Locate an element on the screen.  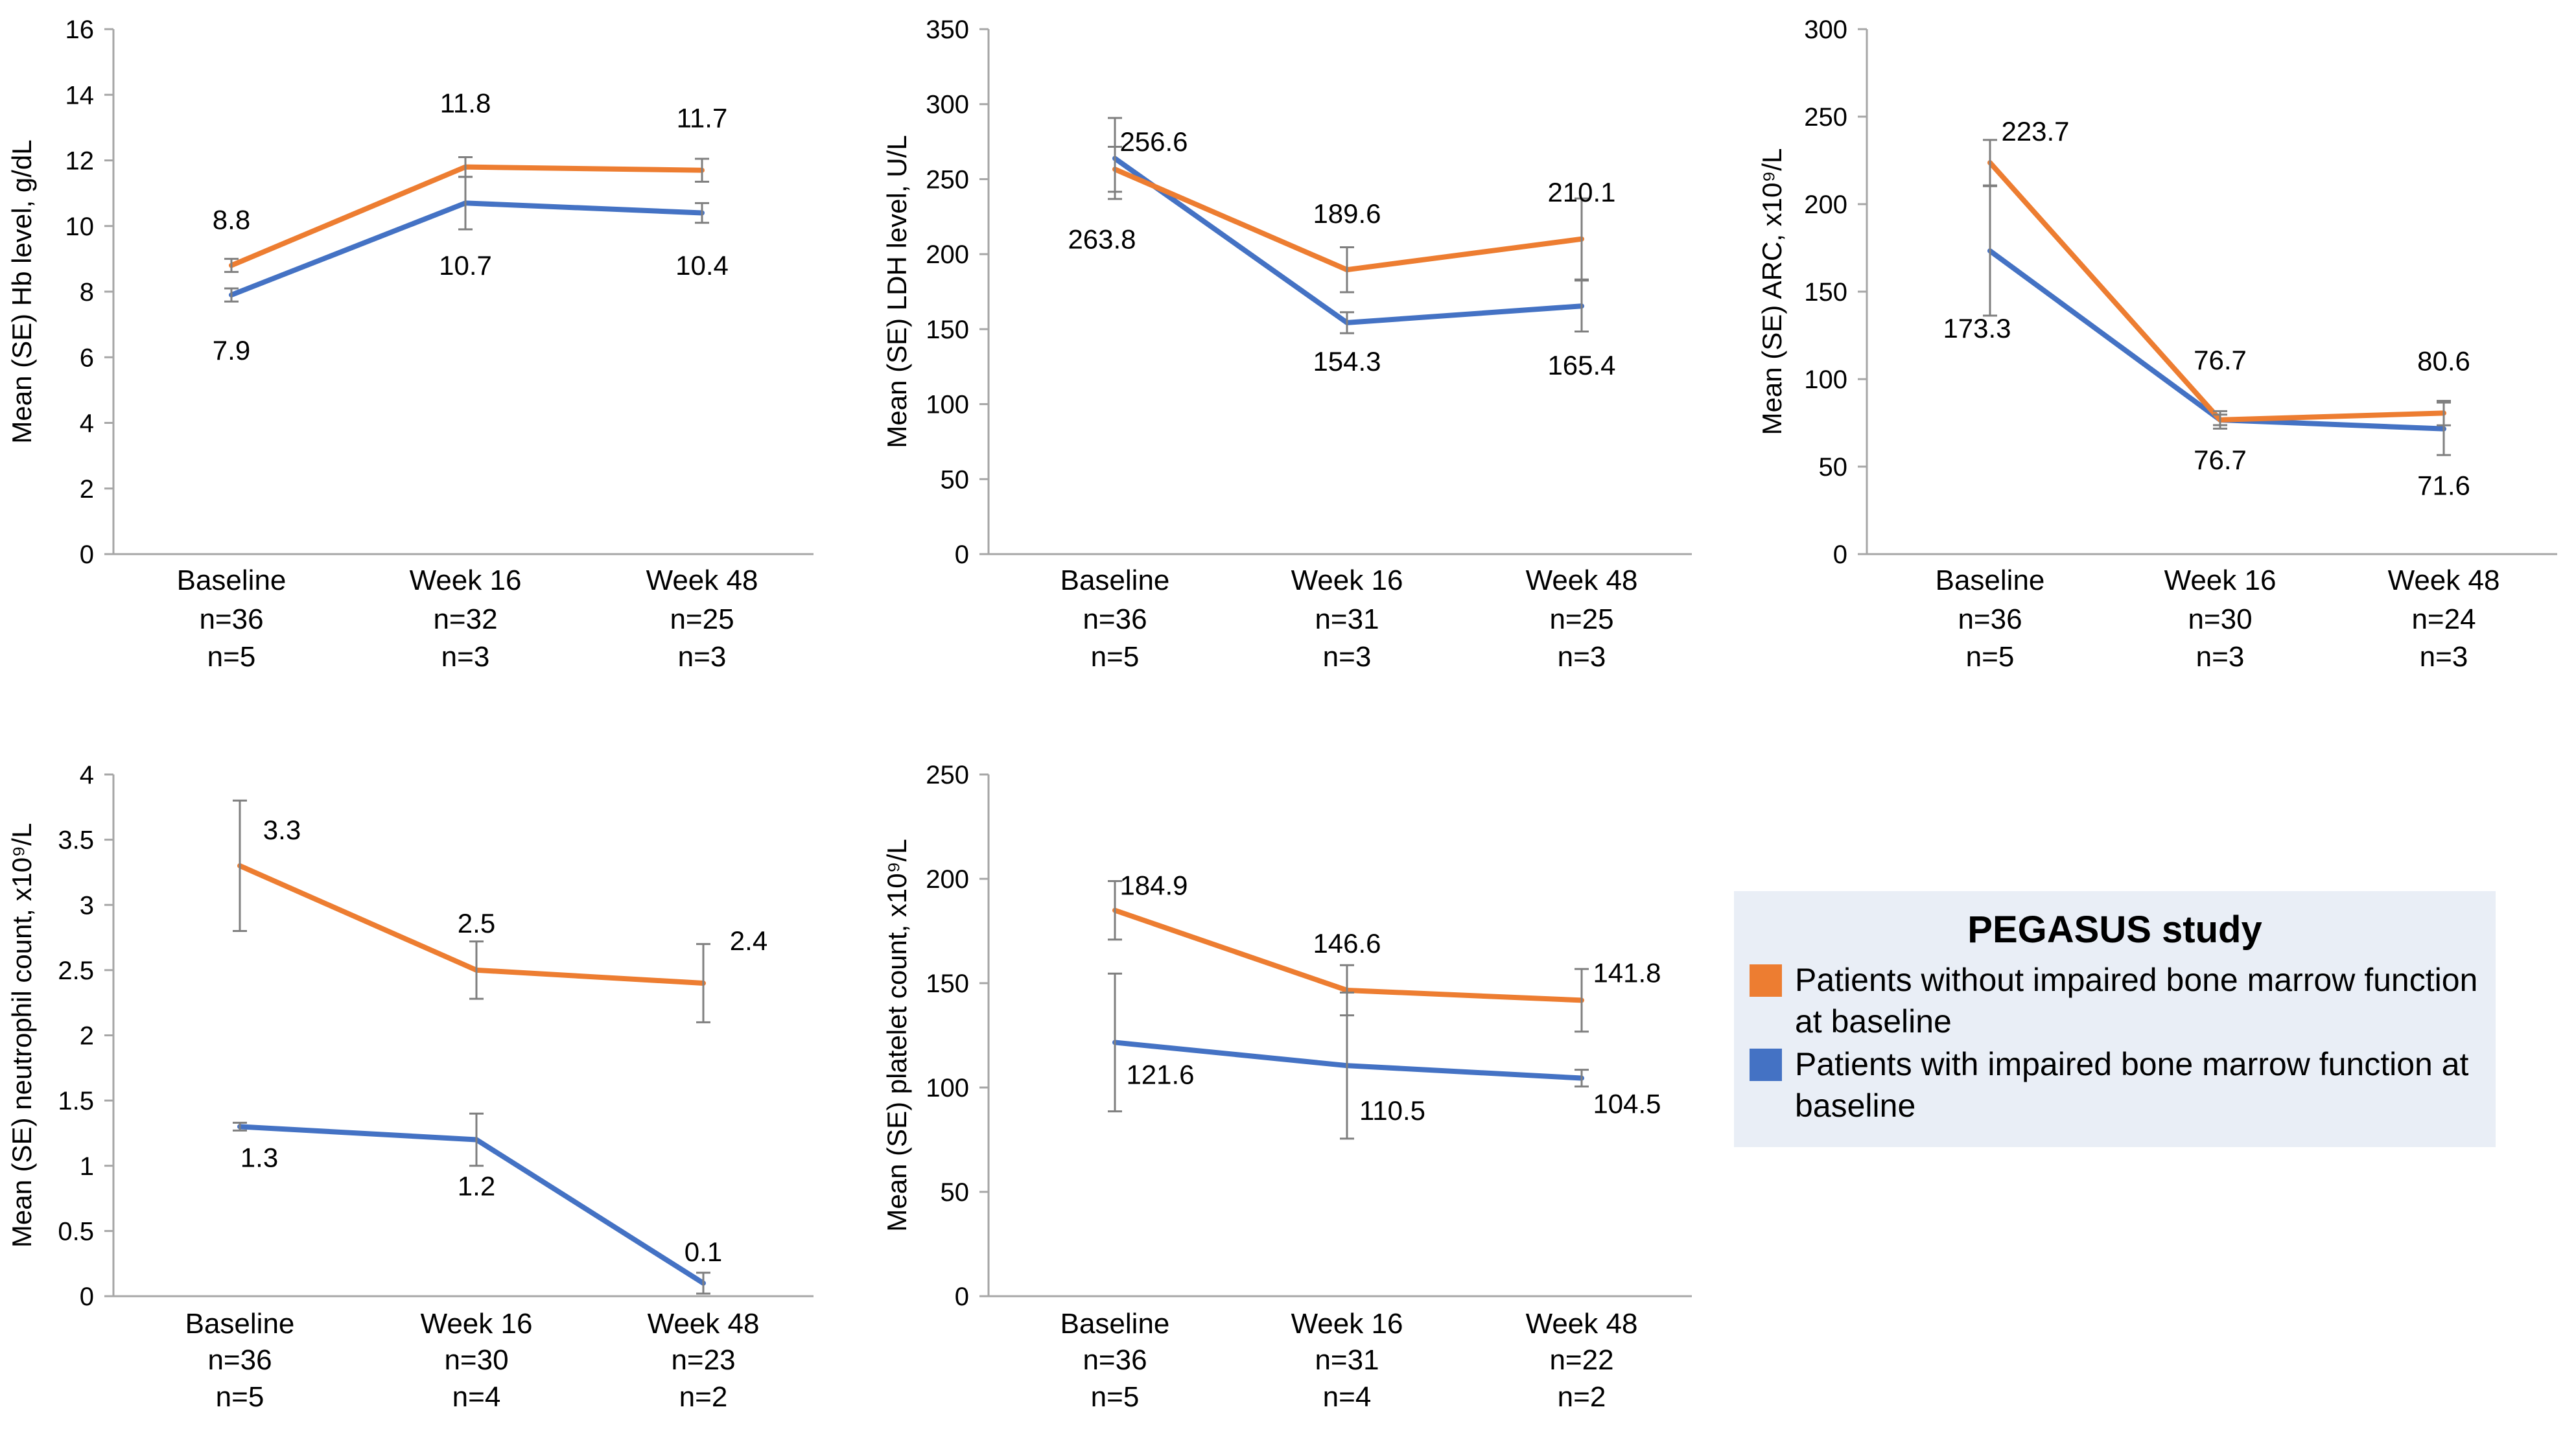
y-tick-label: 1 is located at coordinates (87, 1166).